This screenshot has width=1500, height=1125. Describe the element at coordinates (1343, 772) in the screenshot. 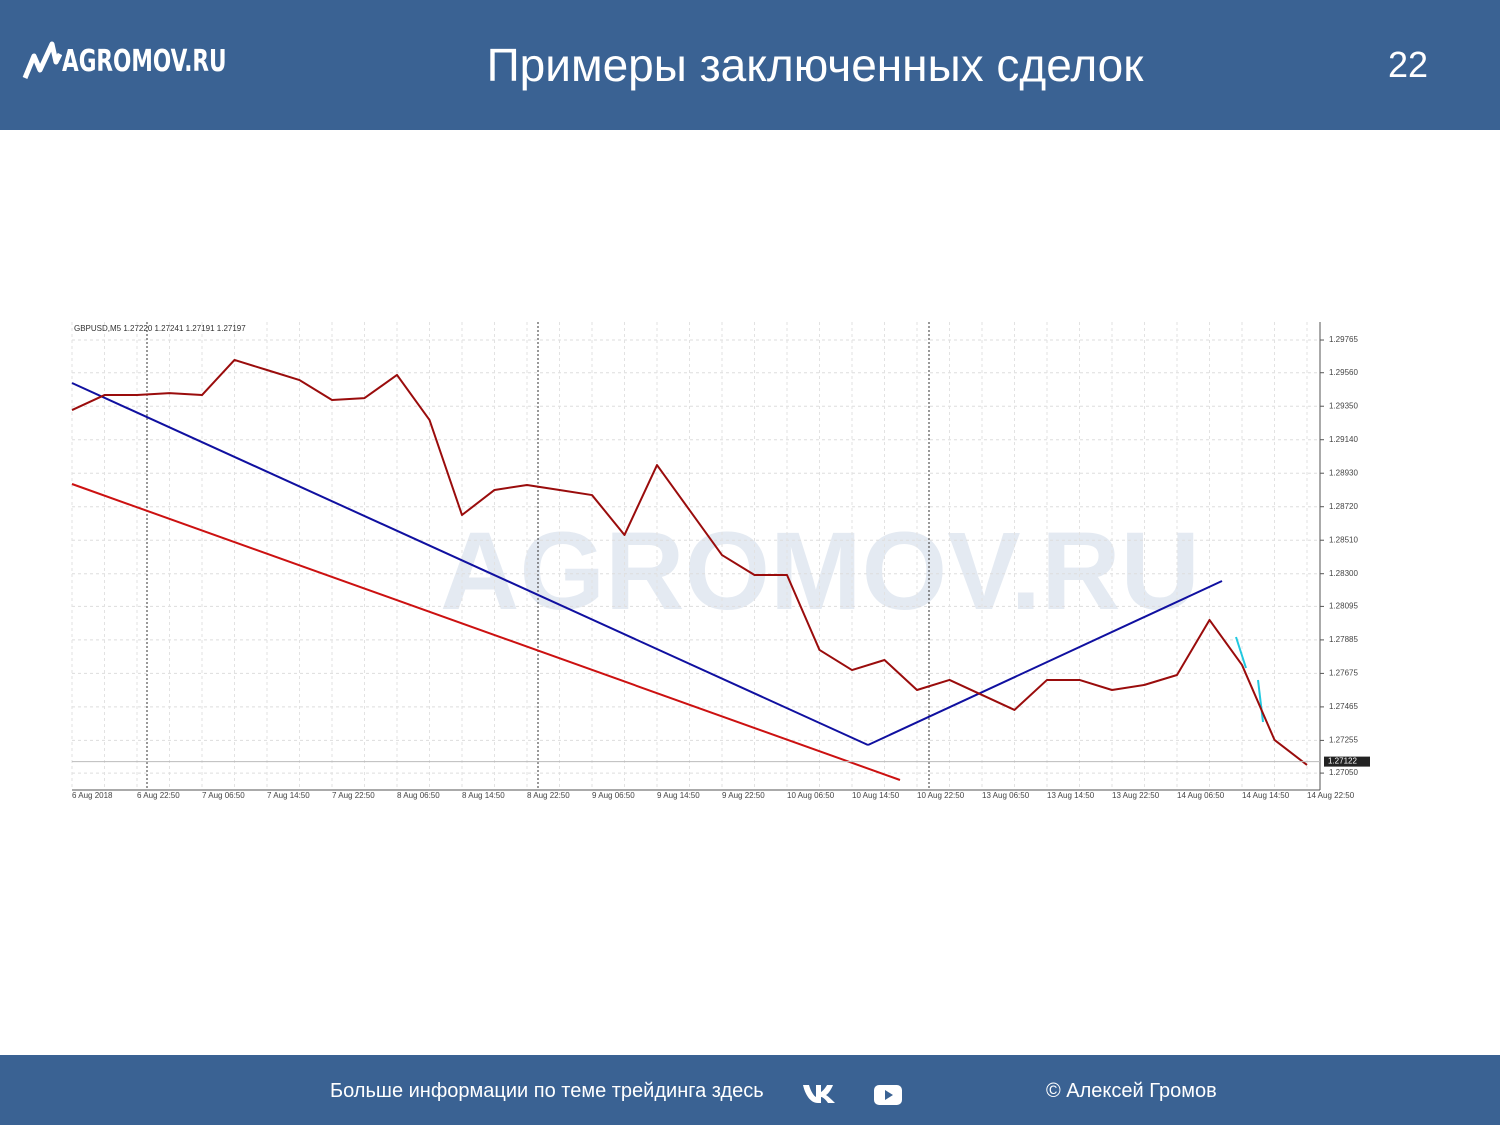

I see `y-tick-label: 1.27050` at that location.